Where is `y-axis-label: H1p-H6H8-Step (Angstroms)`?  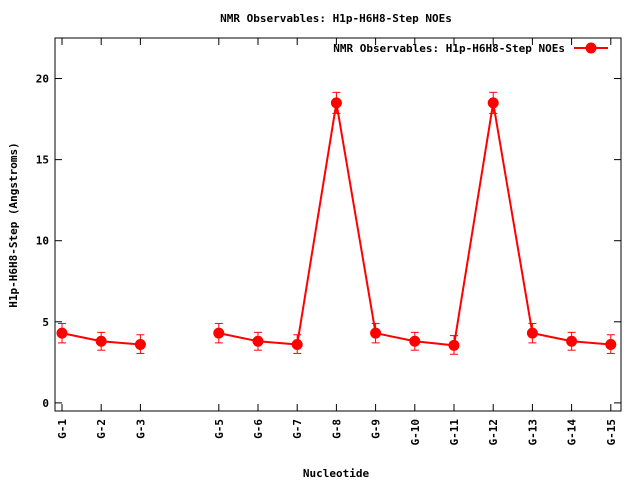 y-axis-label: H1p-H6H8-Step (Angstroms) is located at coordinates (13, 225).